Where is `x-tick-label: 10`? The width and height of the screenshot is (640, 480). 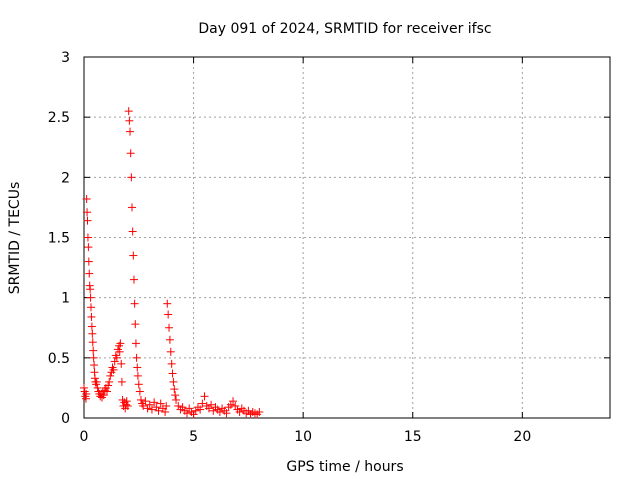
x-tick-label: 10 is located at coordinates (303, 437).